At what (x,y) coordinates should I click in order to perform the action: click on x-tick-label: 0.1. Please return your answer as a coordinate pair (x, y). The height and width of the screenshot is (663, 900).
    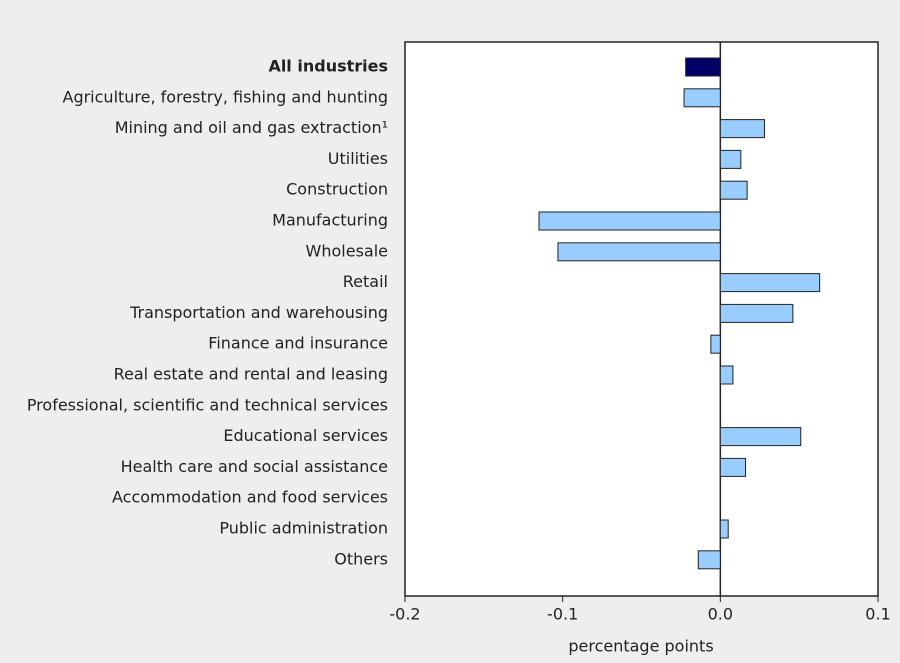
    Looking at the image, I should click on (877, 614).